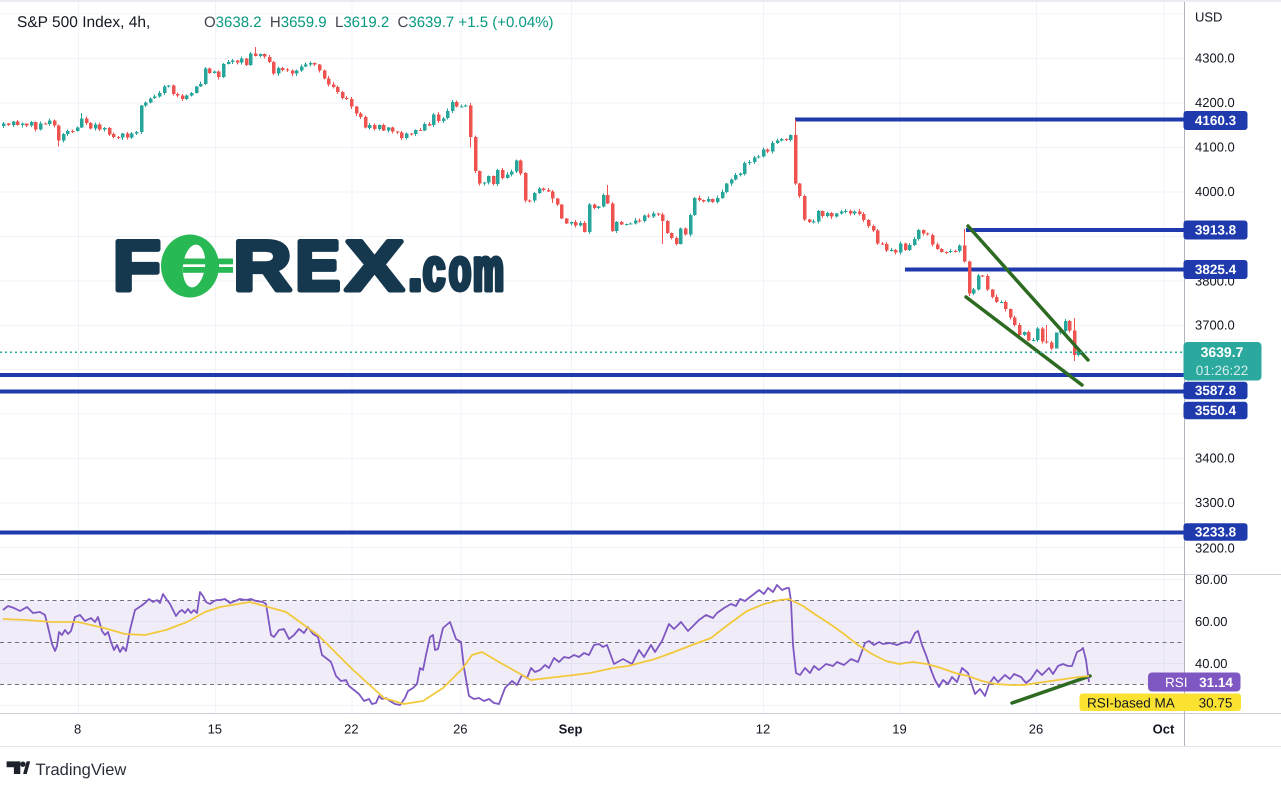 The width and height of the screenshot is (1281, 790). What do you see at coordinates (1215, 102) in the screenshot?
I see `svg-text: 4200.0` at bounding box center [1215, 102].